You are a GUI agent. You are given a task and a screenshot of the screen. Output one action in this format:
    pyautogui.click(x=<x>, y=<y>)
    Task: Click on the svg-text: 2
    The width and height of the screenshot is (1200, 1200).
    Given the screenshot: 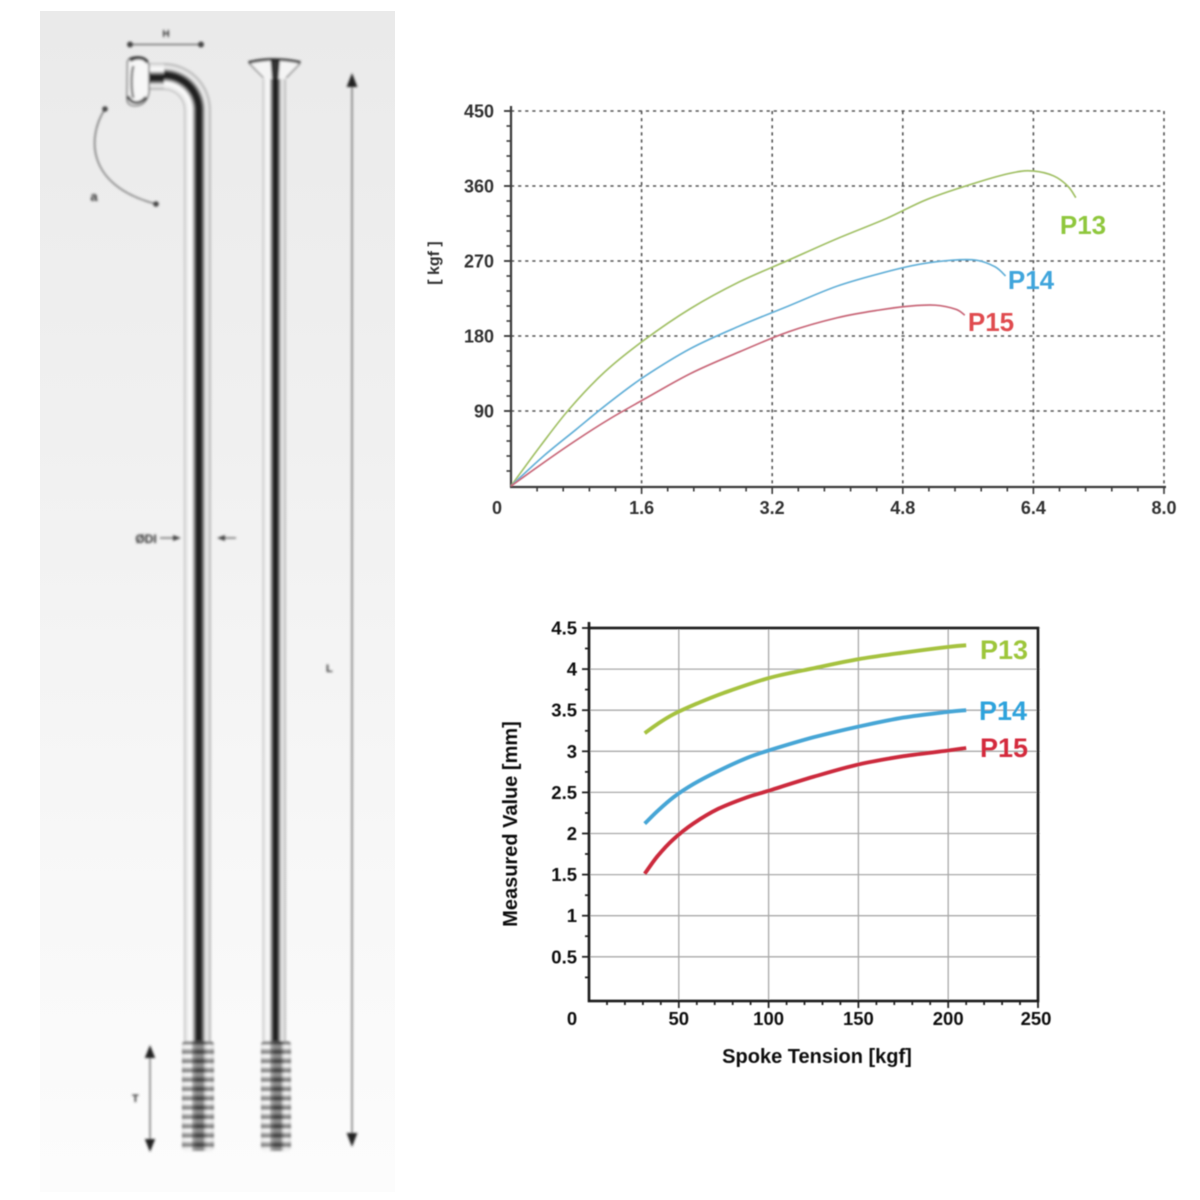 What is the action you would take?
    pyautogui.click(x=572, y=833)
    